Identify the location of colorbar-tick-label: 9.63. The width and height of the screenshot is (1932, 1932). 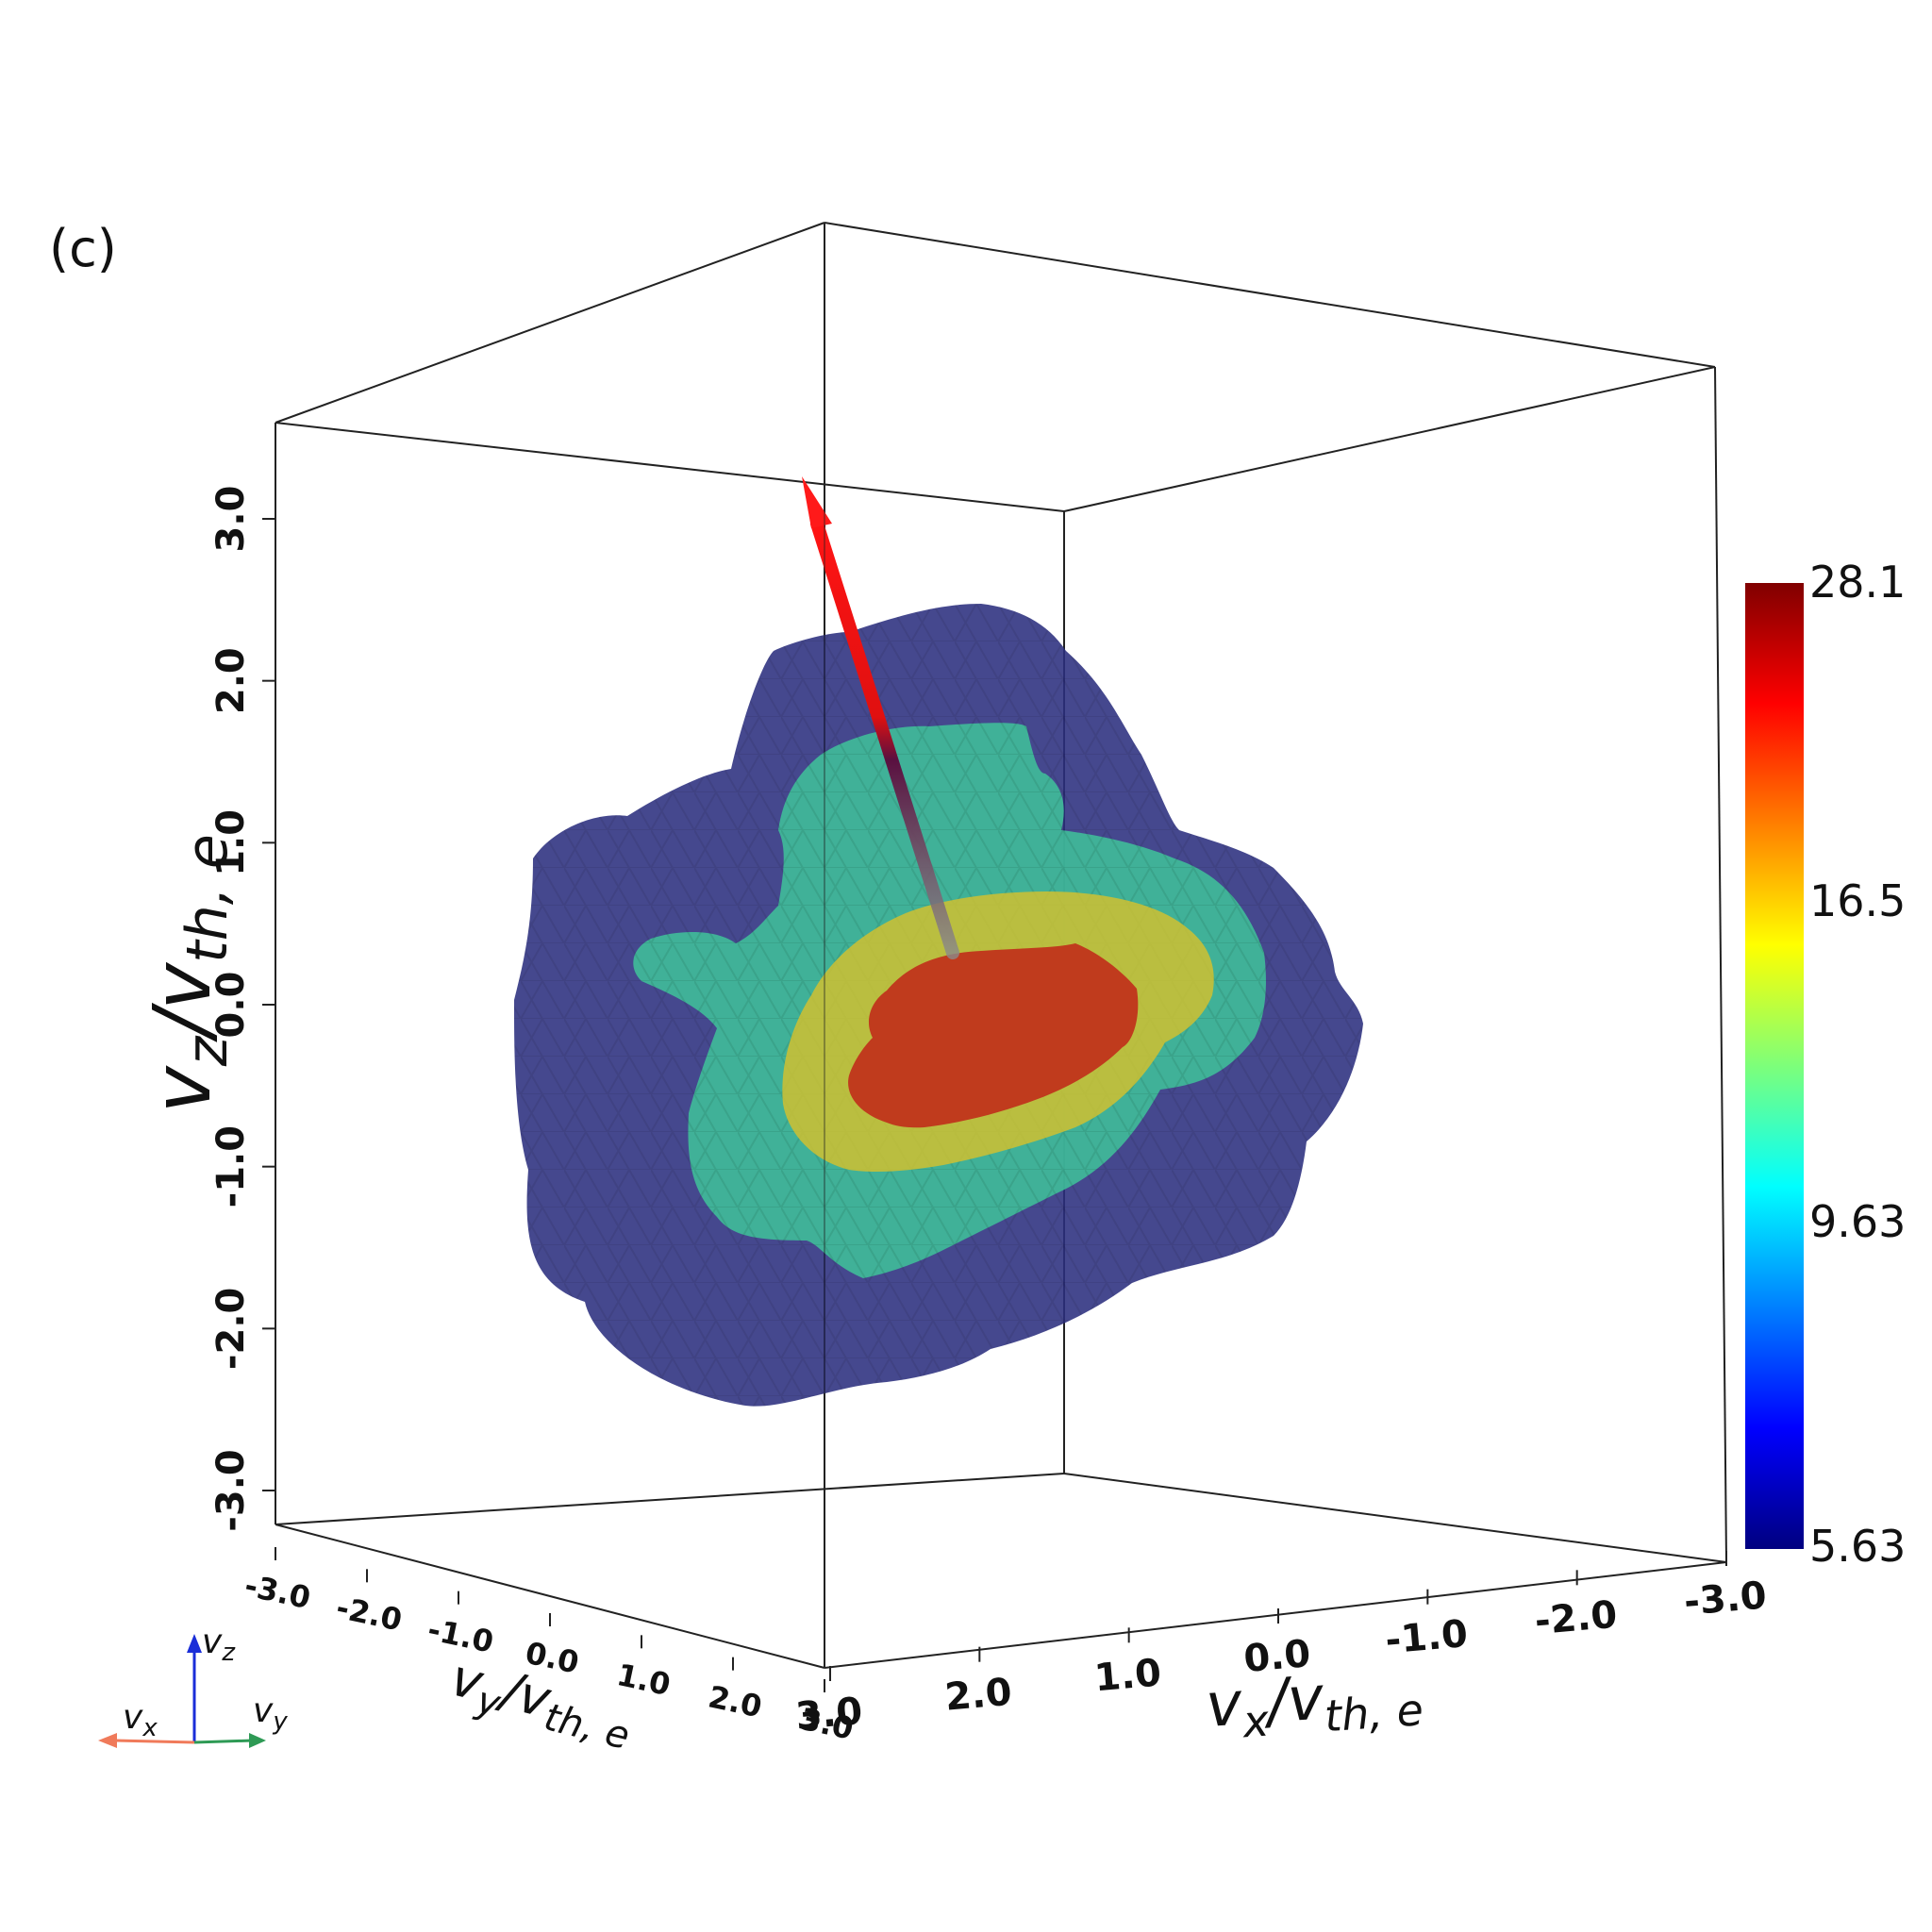
(1858, 1221).